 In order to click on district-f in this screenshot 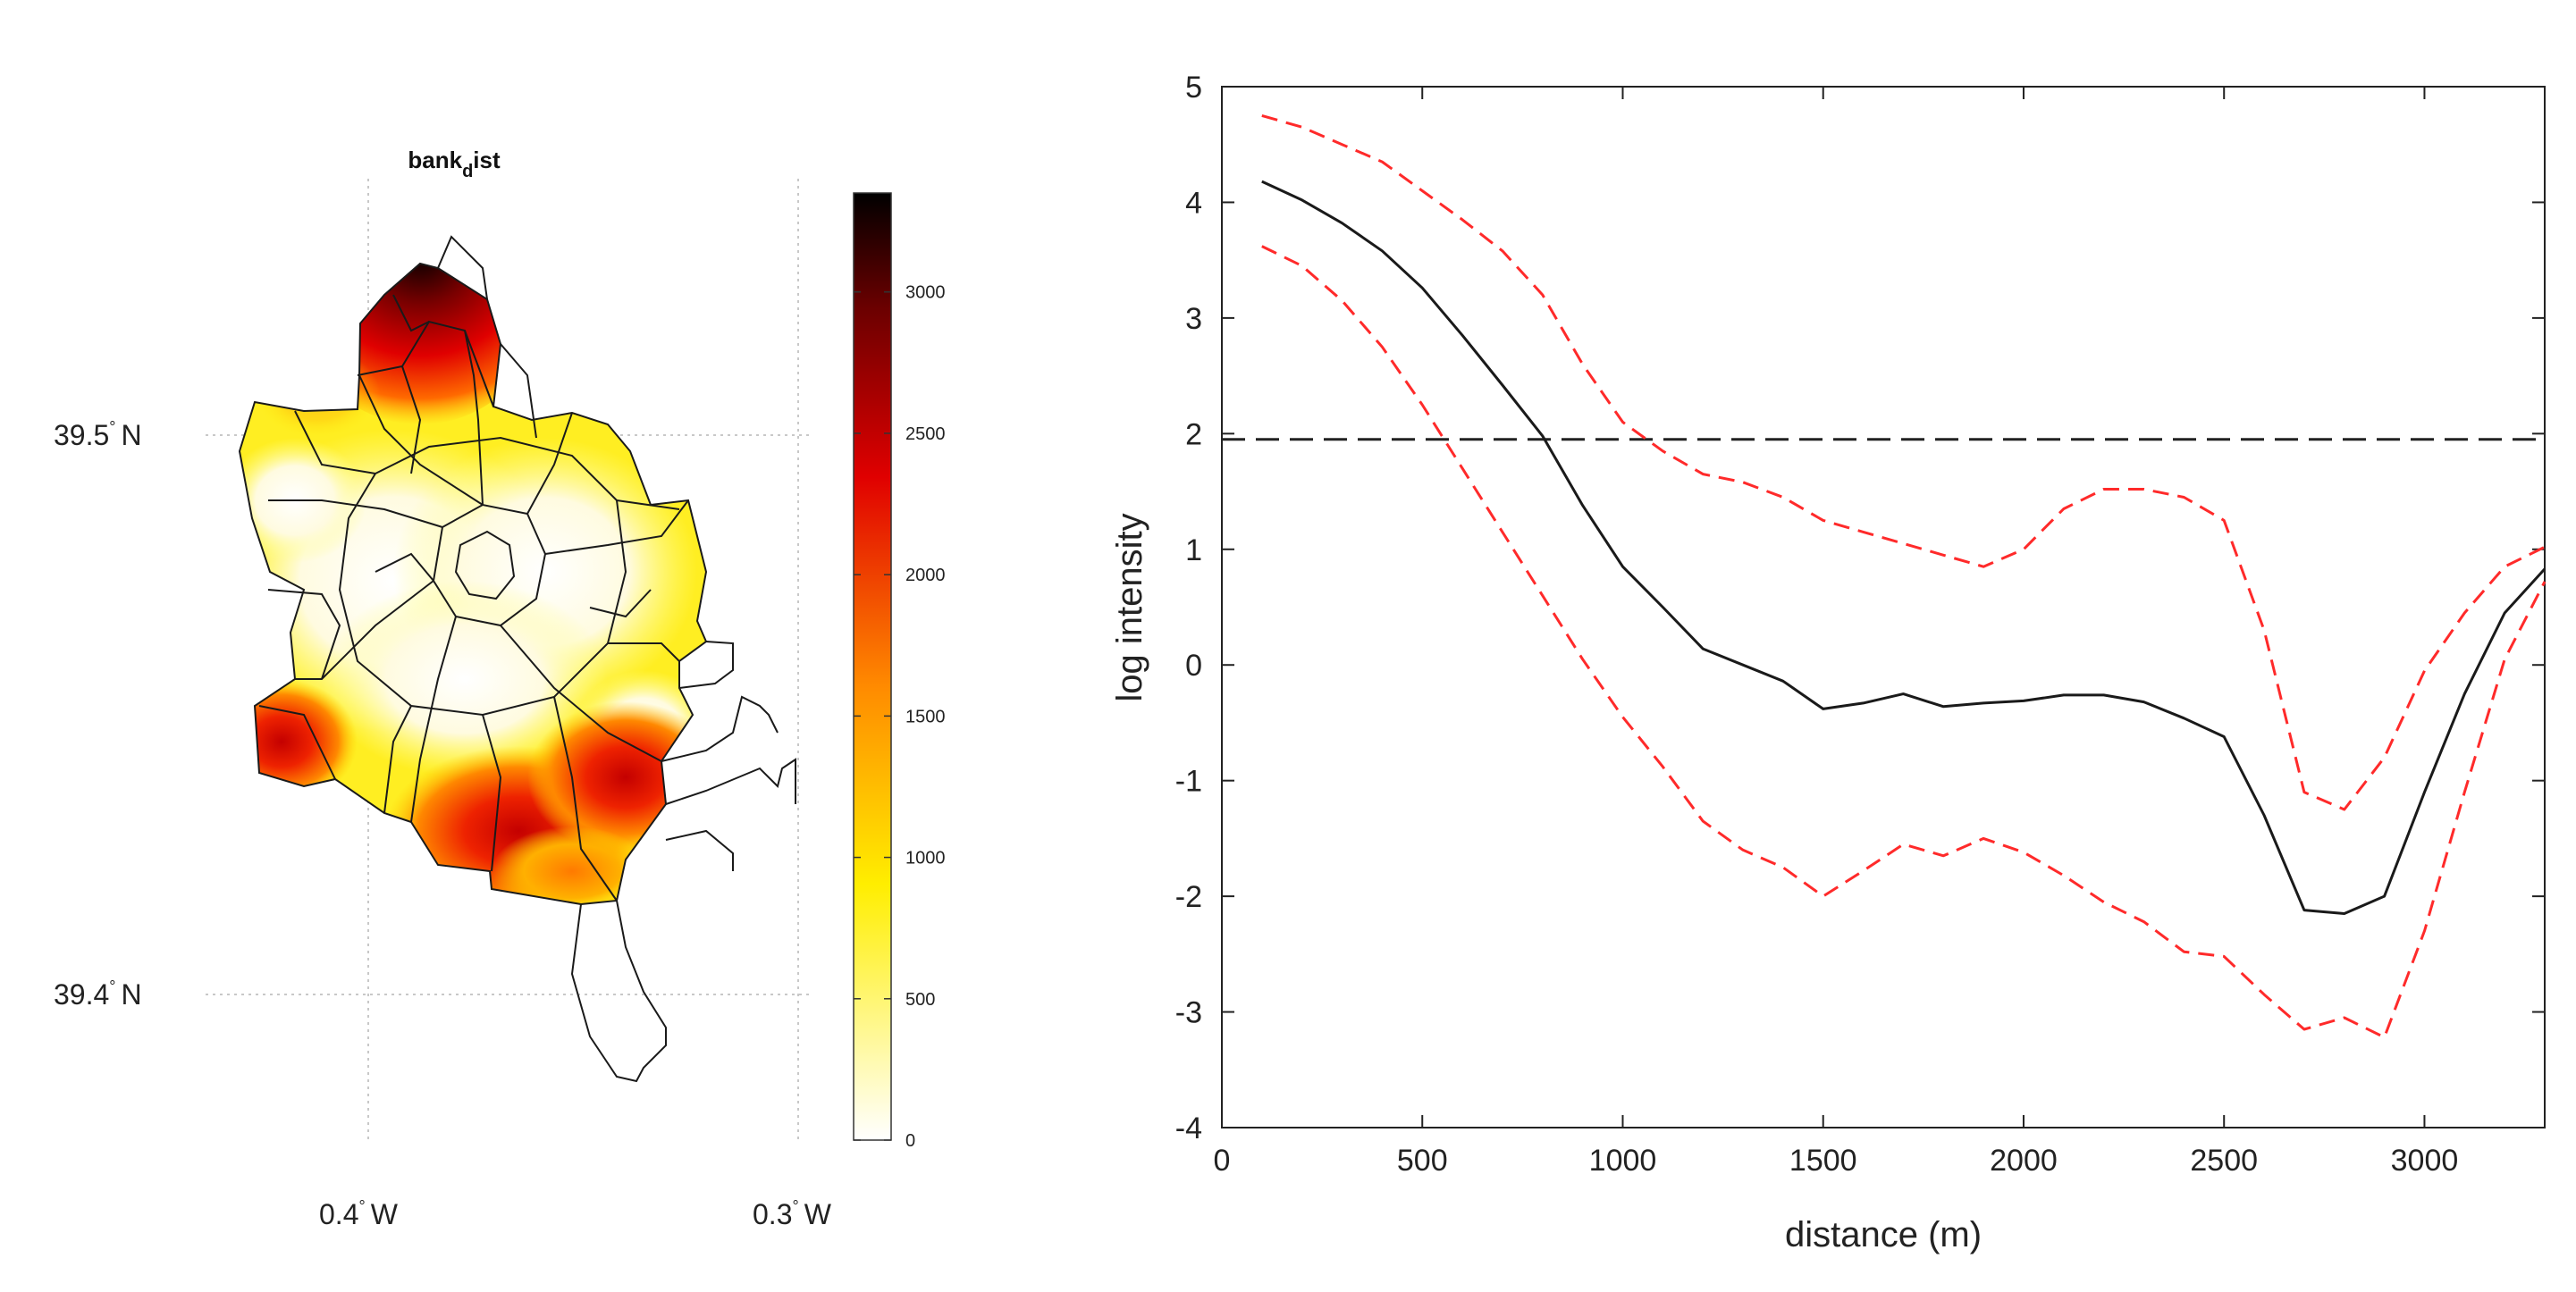, I will do `click(648, 505)`.